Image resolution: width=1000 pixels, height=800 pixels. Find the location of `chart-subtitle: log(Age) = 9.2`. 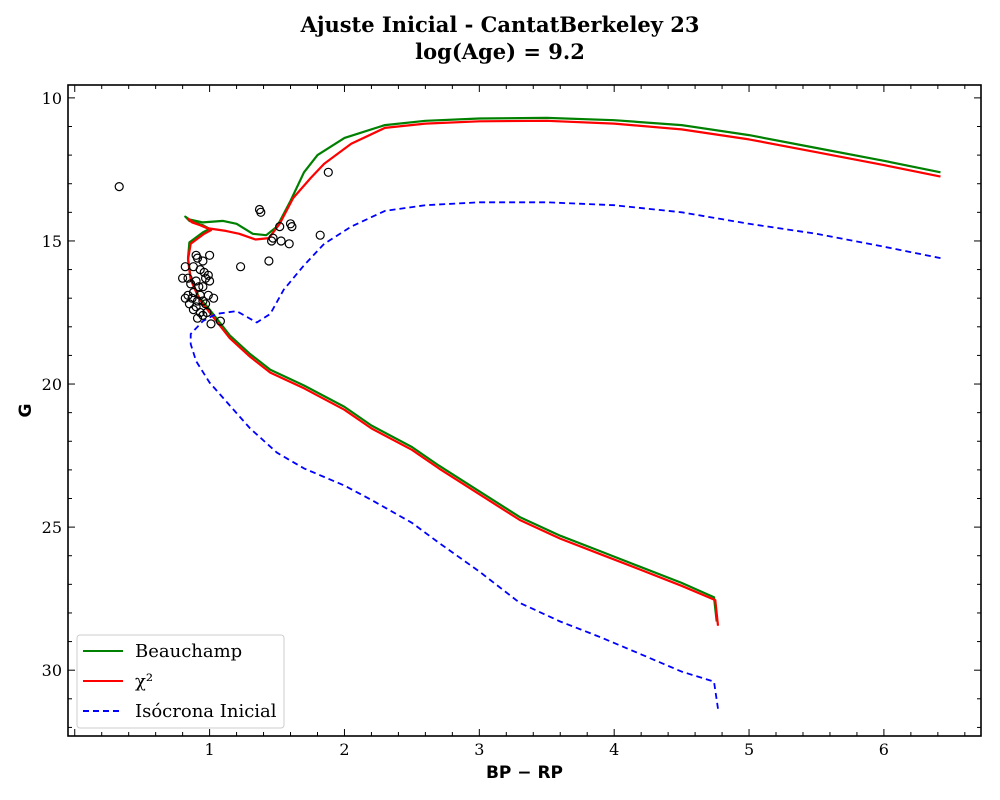

chart-subtitle: log(Age) = 9.2 is located at coordinates (500, 51).